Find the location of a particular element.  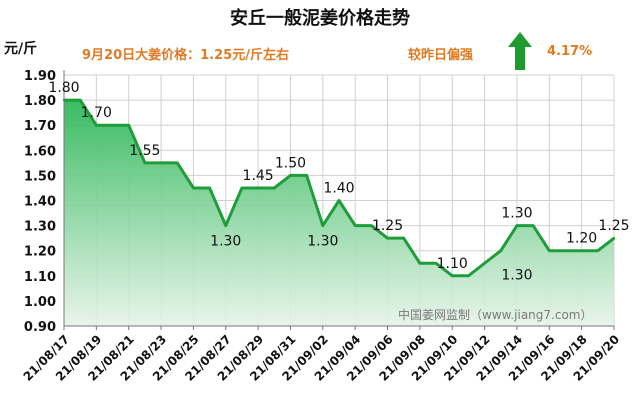

data-label: 1.70 is located at coordinates (96, 113).